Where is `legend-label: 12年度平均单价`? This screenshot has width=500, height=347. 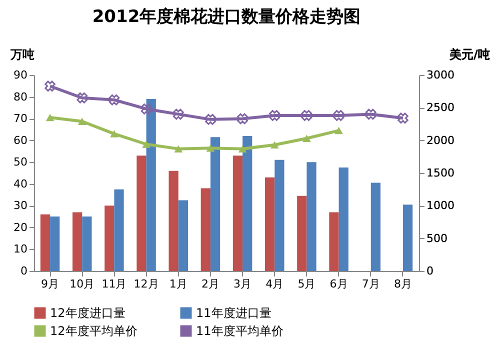 legend-label: 12年度平均单价 is located at coordinates (94, 331).